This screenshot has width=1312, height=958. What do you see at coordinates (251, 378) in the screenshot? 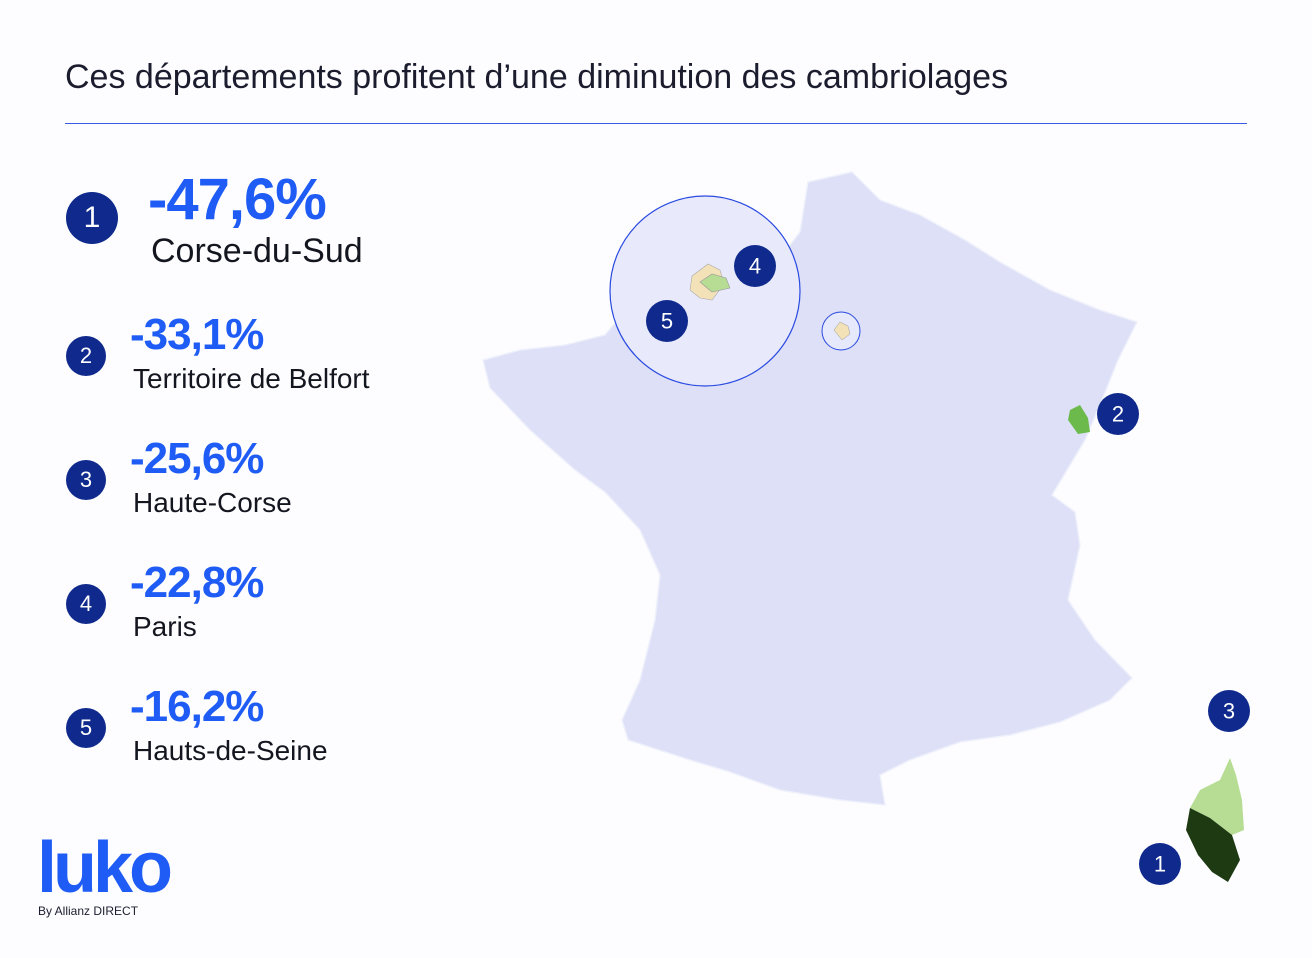
I see `department-name: Territoire de Belfort` at bounding box center [251, 378].